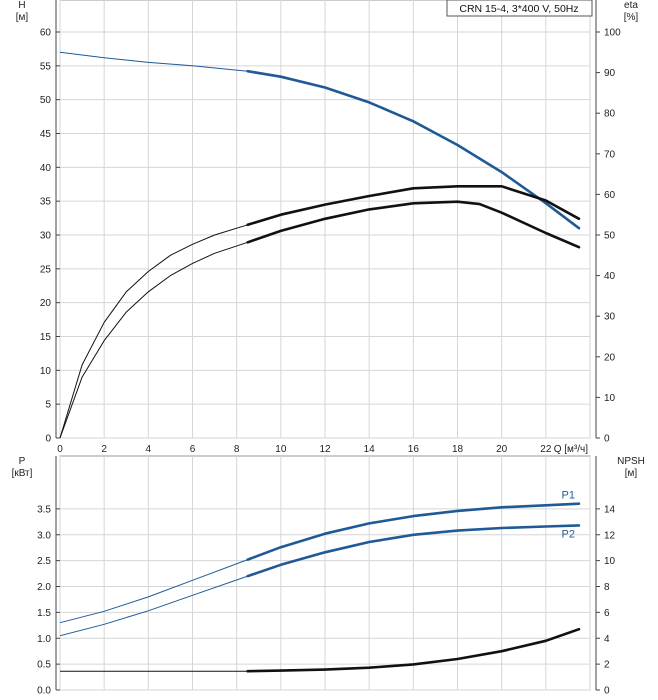 The width and height of the screenshot is (658, 700). What do you see at coordinates (414, 449) in the screenshot?
I see `x-tick-label: 16` at bounding box center [414, 449].